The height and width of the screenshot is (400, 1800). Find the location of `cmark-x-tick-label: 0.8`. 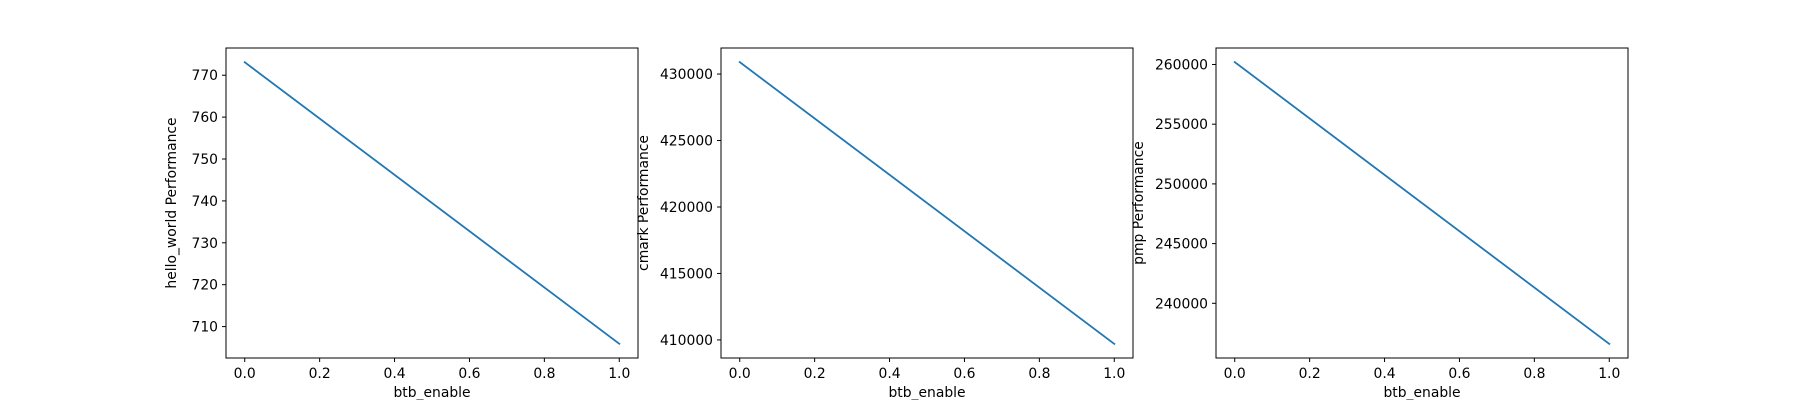

cmark-x-tick-label: 0.8 is located at coordinates (1039, 374).